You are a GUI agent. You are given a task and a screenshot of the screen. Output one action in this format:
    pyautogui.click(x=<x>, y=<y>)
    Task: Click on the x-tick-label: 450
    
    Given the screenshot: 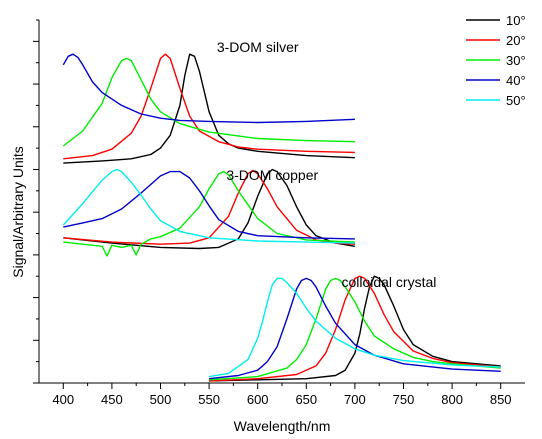 What is the action you would take?
    pyautogui.click(x=112, y=399)
    